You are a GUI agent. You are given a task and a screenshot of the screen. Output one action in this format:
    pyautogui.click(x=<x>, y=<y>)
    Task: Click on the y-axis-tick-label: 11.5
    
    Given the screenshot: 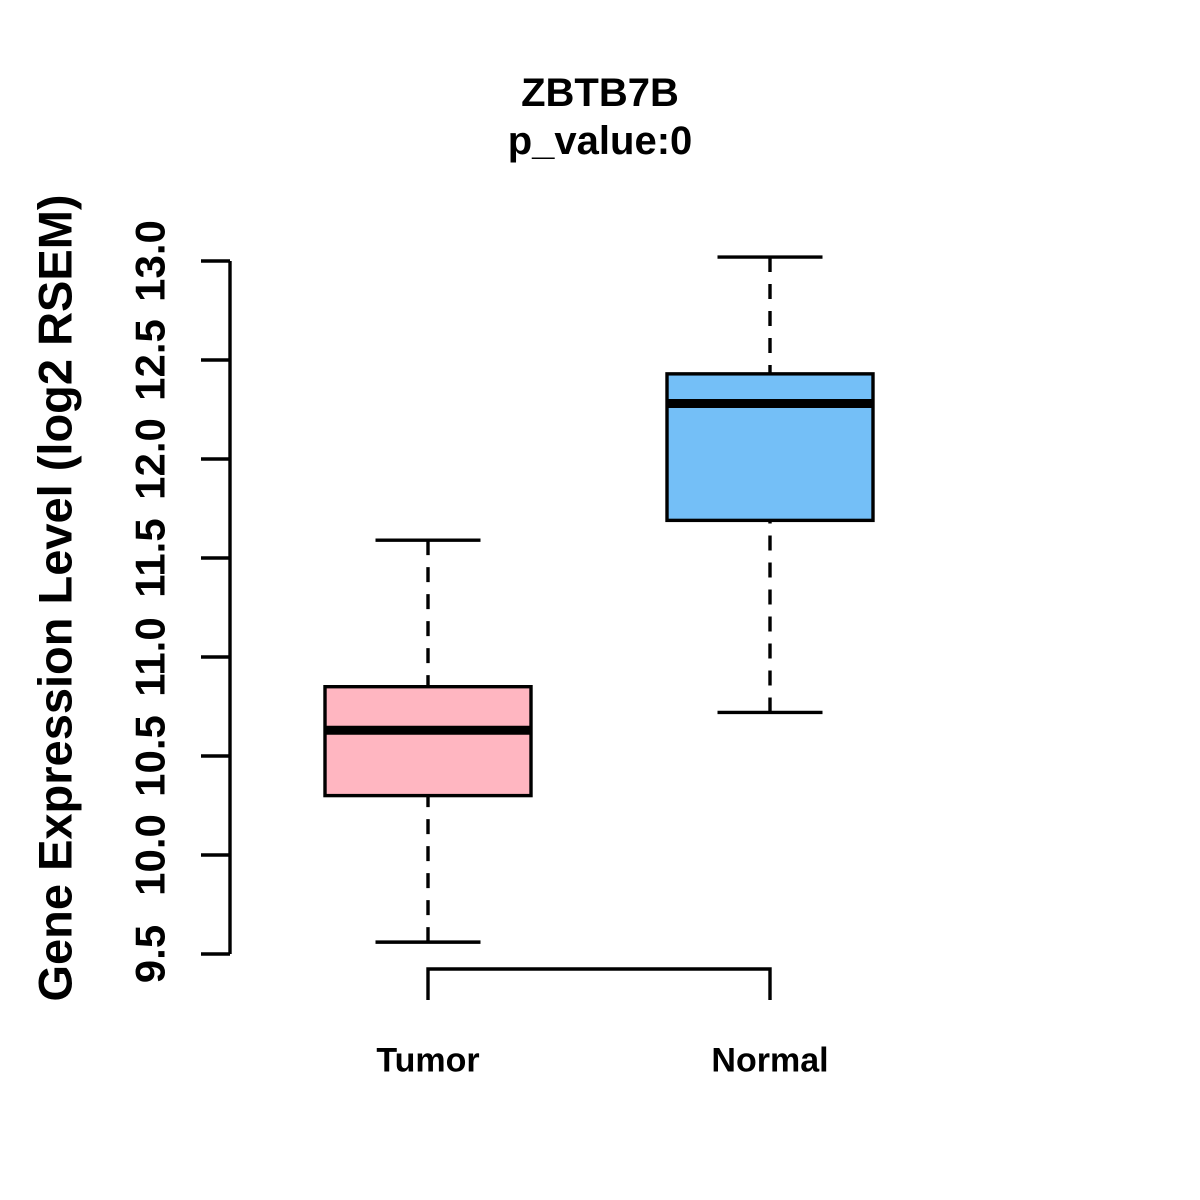 What is the action you would take?
    pyautogui.click(x=150, y=557)
    